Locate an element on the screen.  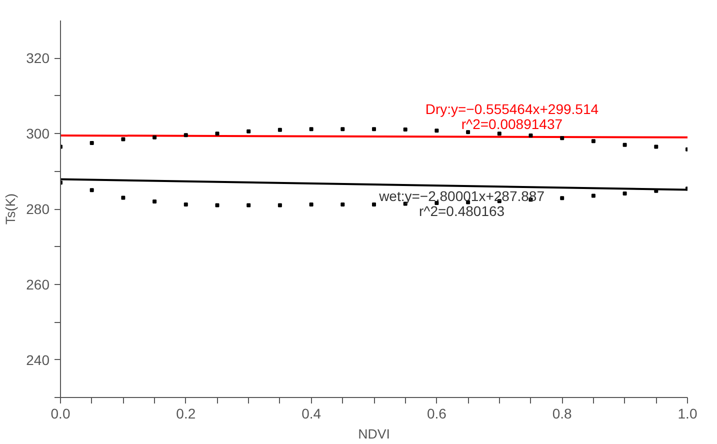
annotation: r^2=0.00891437 is located at coordinates (512, 124).